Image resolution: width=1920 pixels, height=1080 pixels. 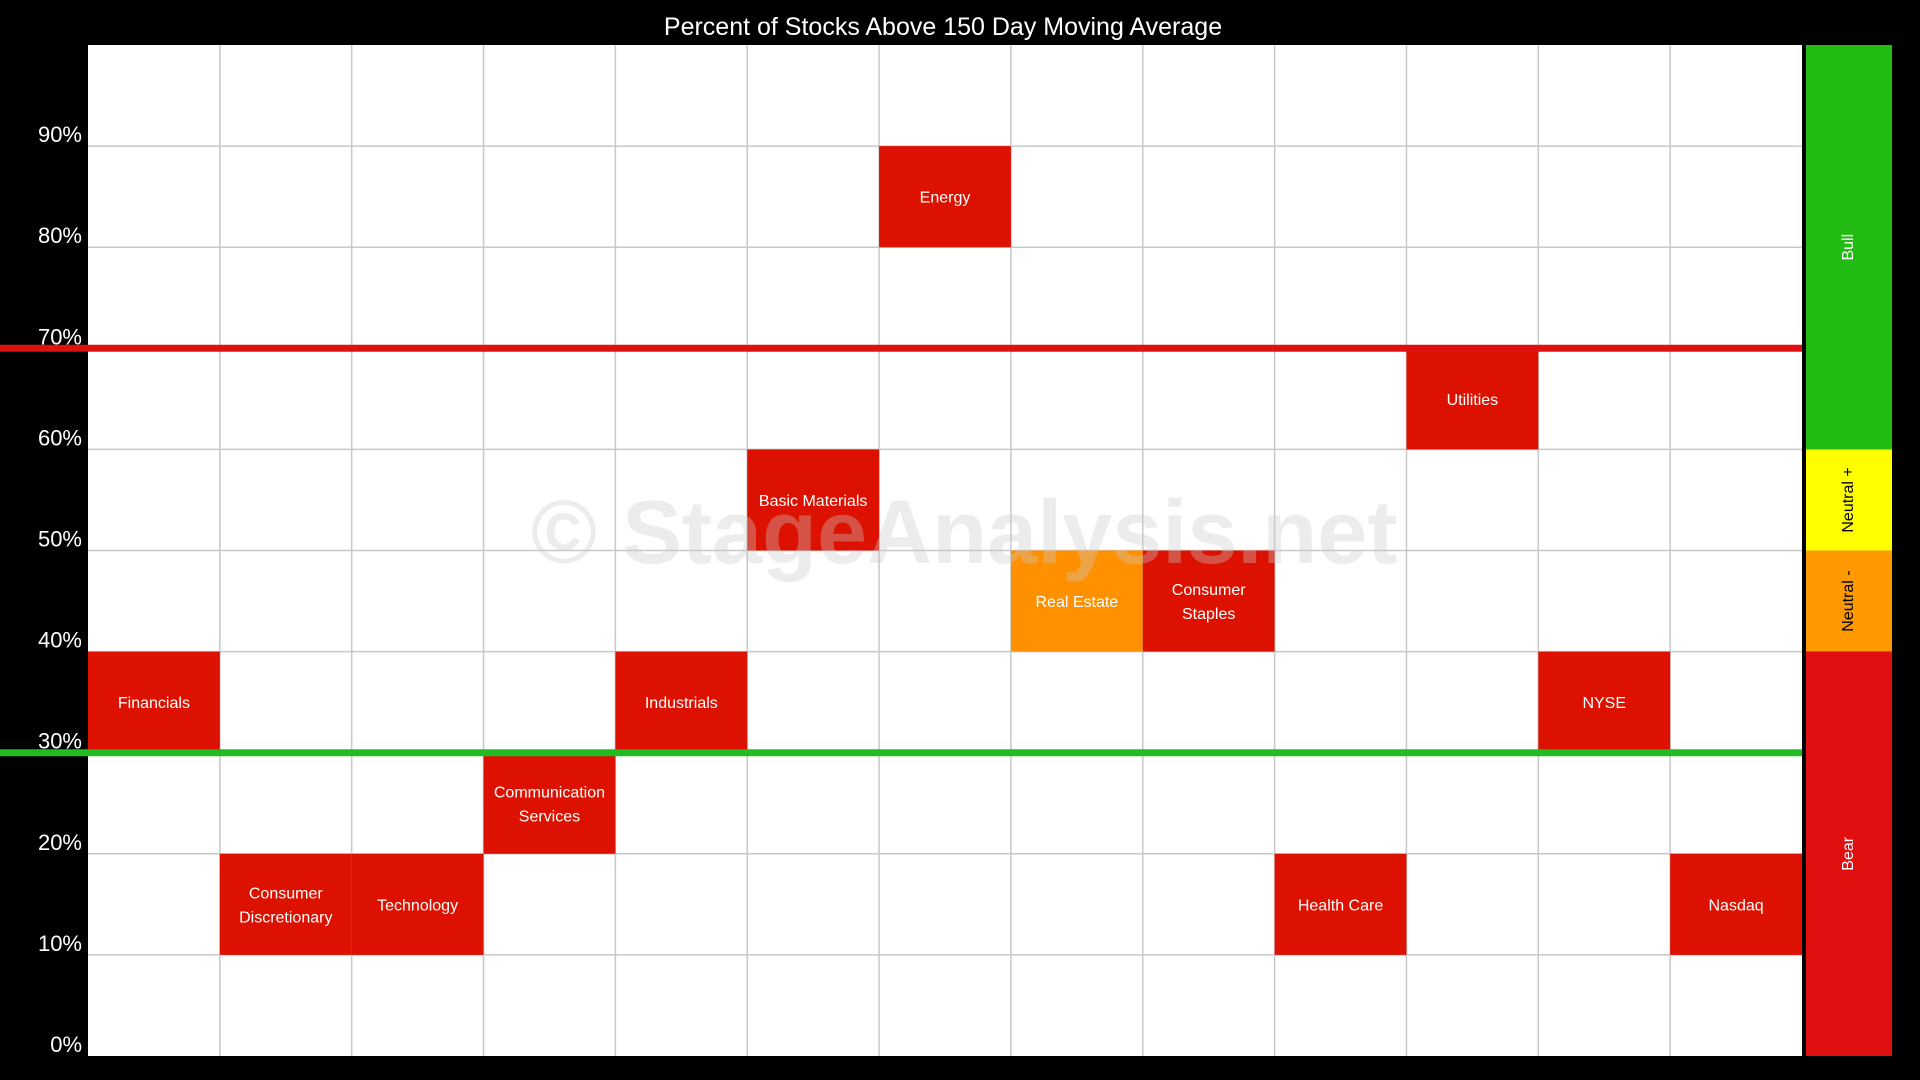 I want to click on cell-label-nasdaq: Nasdaq, so click(x=1735, y=905).